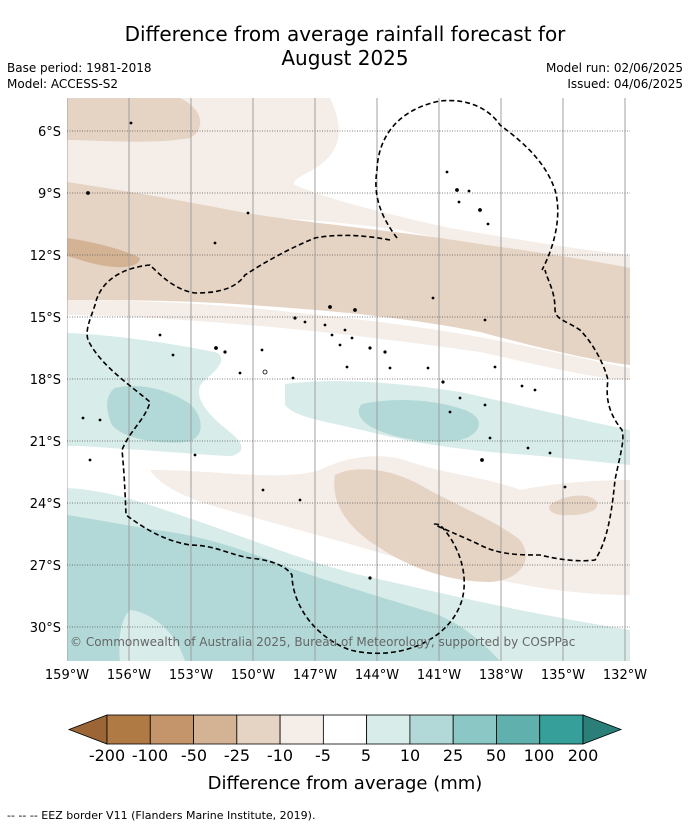  Describe the element at coordinates (49, 132) in the screenshot. I see `lat-label: 6°S` at that location.